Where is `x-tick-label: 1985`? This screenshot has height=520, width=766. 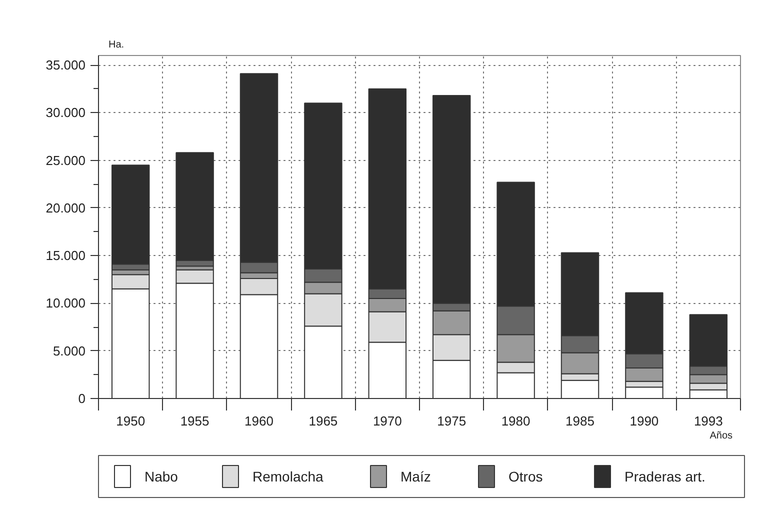 x-tick-label: 1985 is located at coordinates (580, 421).